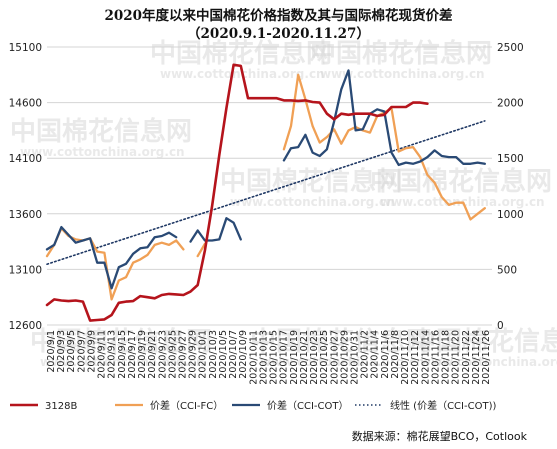 The image size is (557, 449). What do you see at coordinates (91, 351) in the screenshot?
I see `x-tick-label: 2020/9/9` at bounding box center [91, 351].